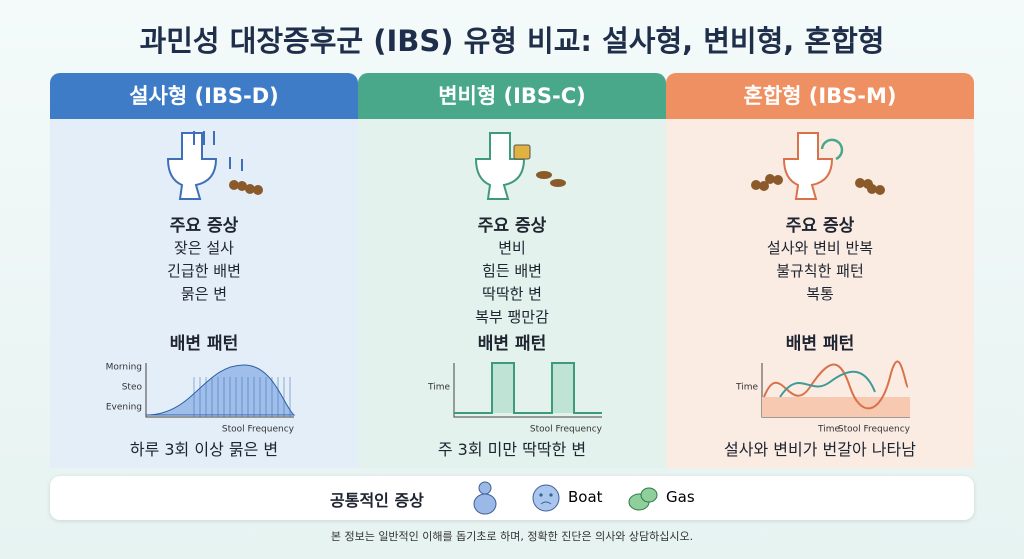 The height and width of the screenshot is (559, 1024). What do you see at coordinates (643, 499) in the screenshot?
I see `gas-icon` at bounding box center [643, 499].